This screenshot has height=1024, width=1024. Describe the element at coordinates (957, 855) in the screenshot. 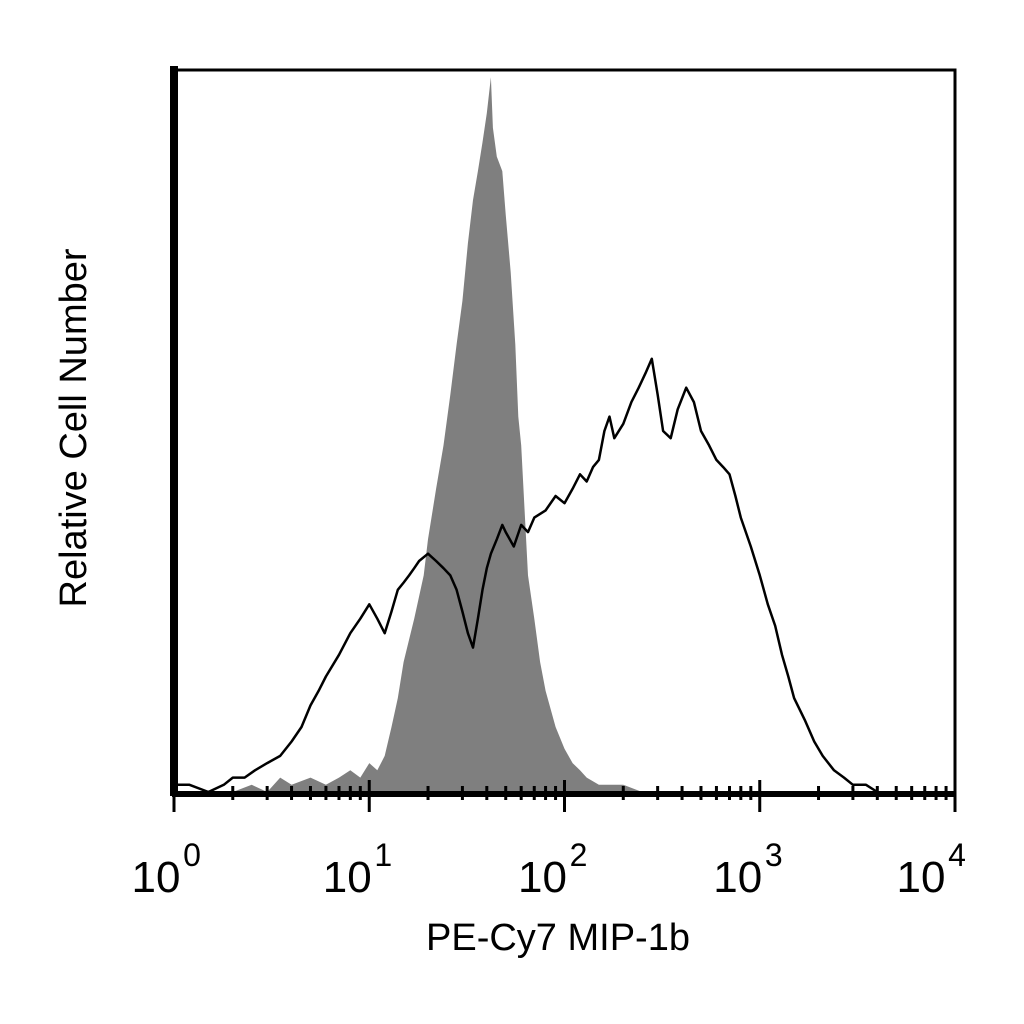

I see `x-tick-exponent: 4` at that location.